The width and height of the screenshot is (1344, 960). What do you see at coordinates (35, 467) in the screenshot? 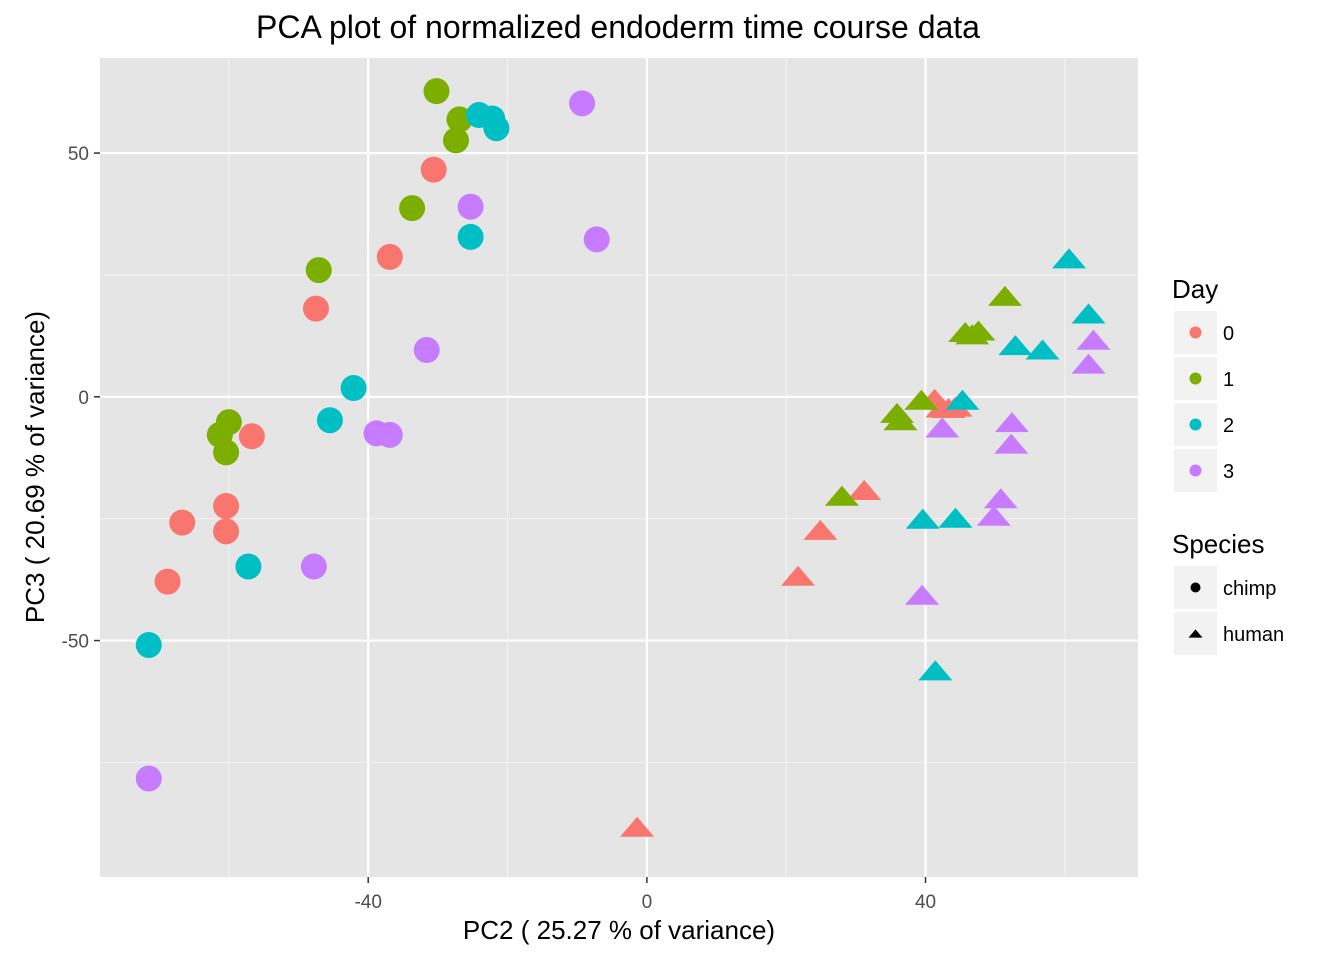
I see `y-axis-title: PC3 ( 20.69 % of variance)` at bounding box center [35, 467].